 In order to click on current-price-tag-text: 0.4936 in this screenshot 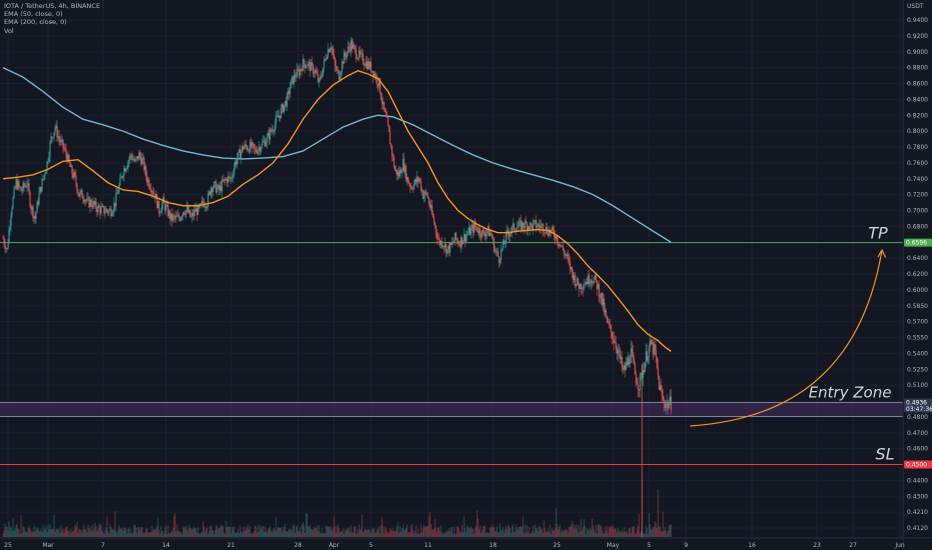, I will do `click(916, 402)`.